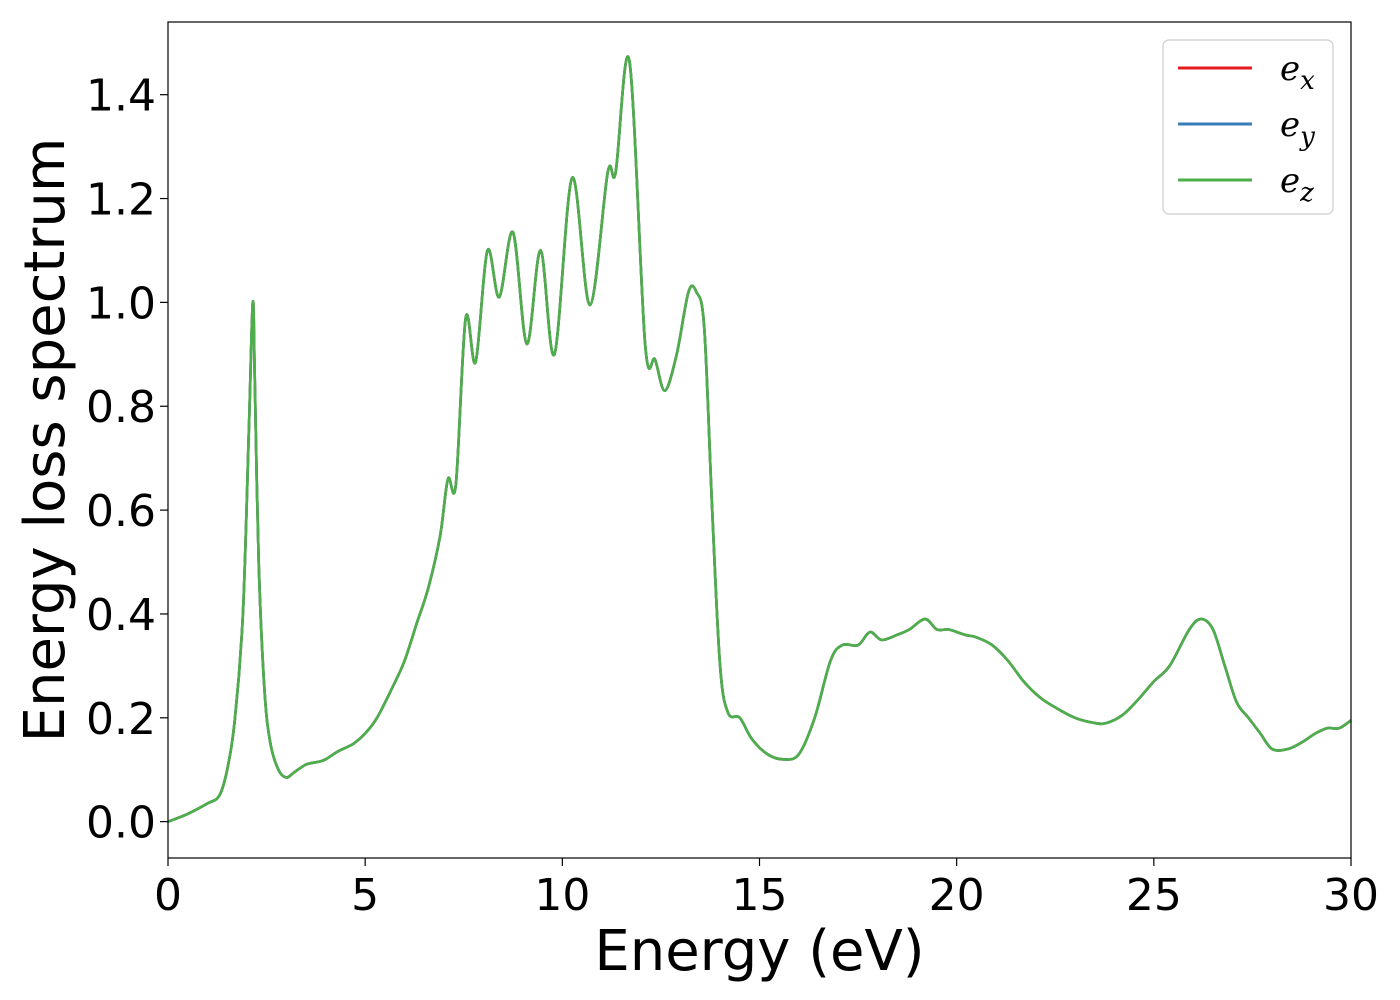 The height and width of the screenshot is (1000, 1400). What do you see at coordinates (365, 895) in the screenshot?
I see `x-tick-label: 5` at bounding box center [365, 895].